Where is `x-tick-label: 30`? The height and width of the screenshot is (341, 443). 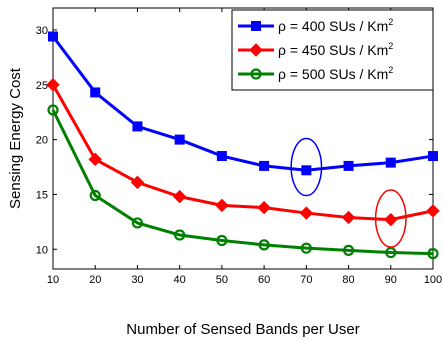 x-tick-label: 30 is located at coordinates (137, 280).